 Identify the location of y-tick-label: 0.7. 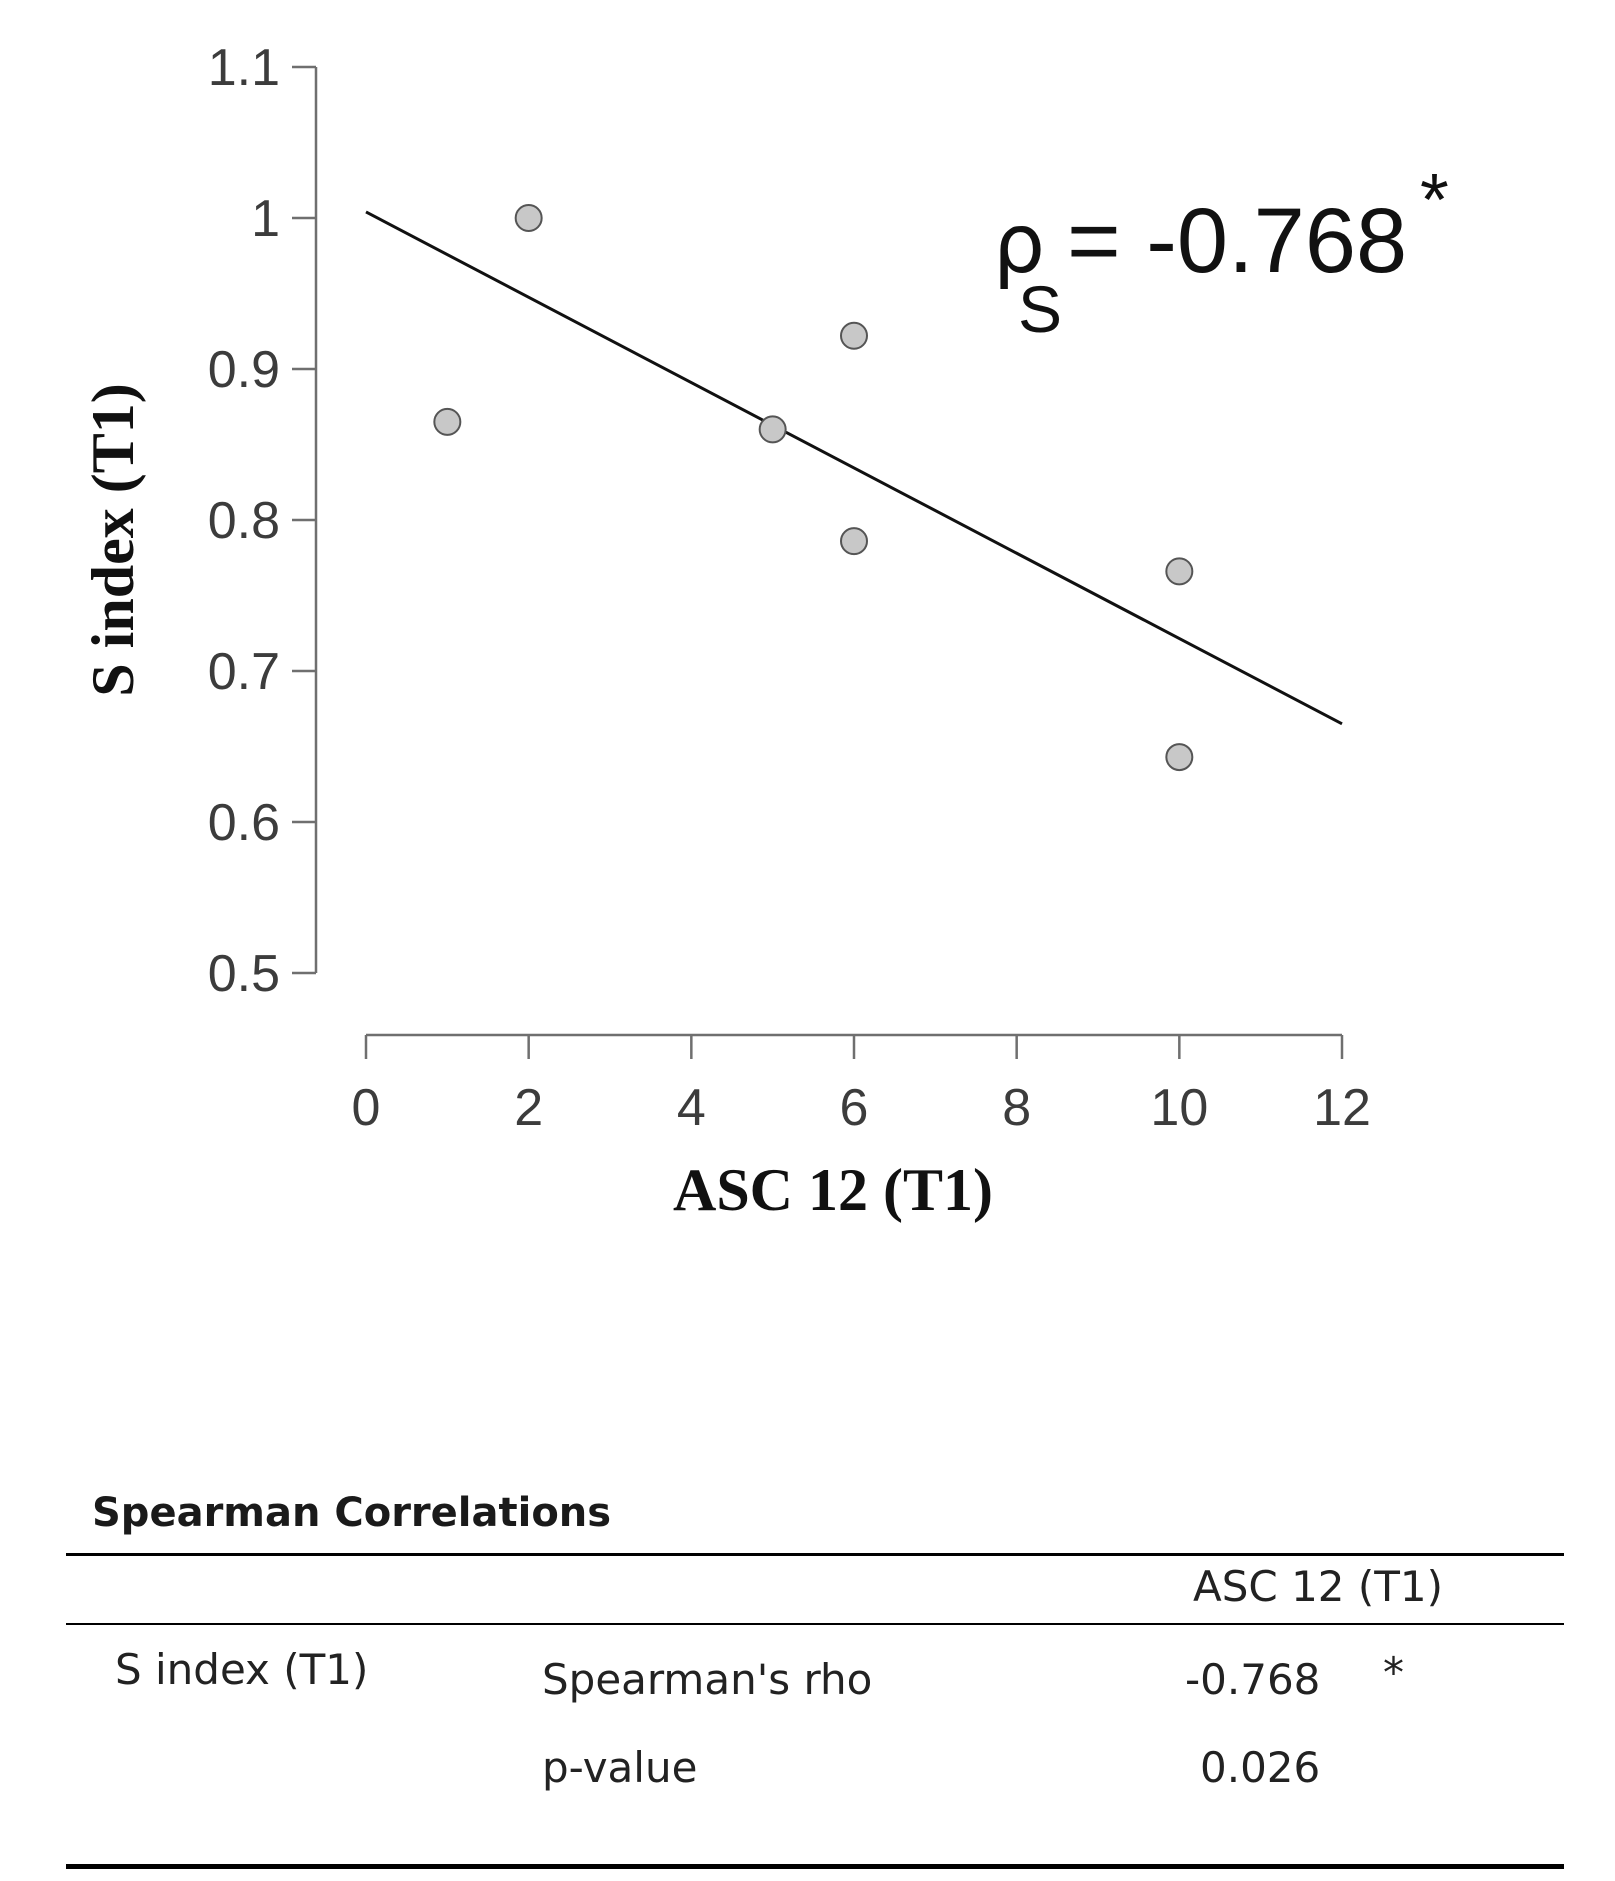
(244, 672).